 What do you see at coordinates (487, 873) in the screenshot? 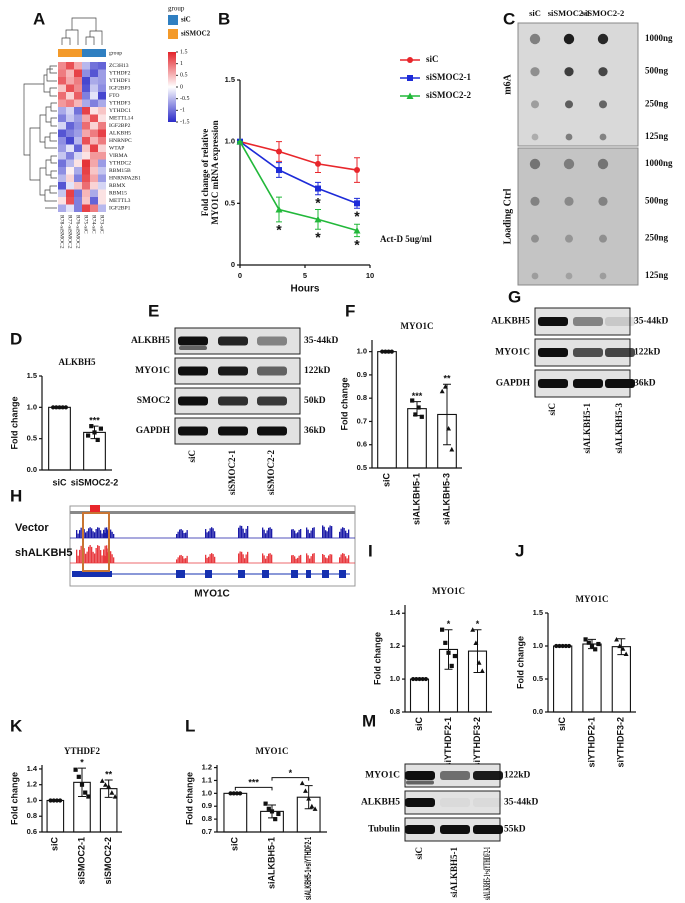
I see `lane-label: siALKBH5-1+siYTHDF2-1` at bounding box center [487, 873].